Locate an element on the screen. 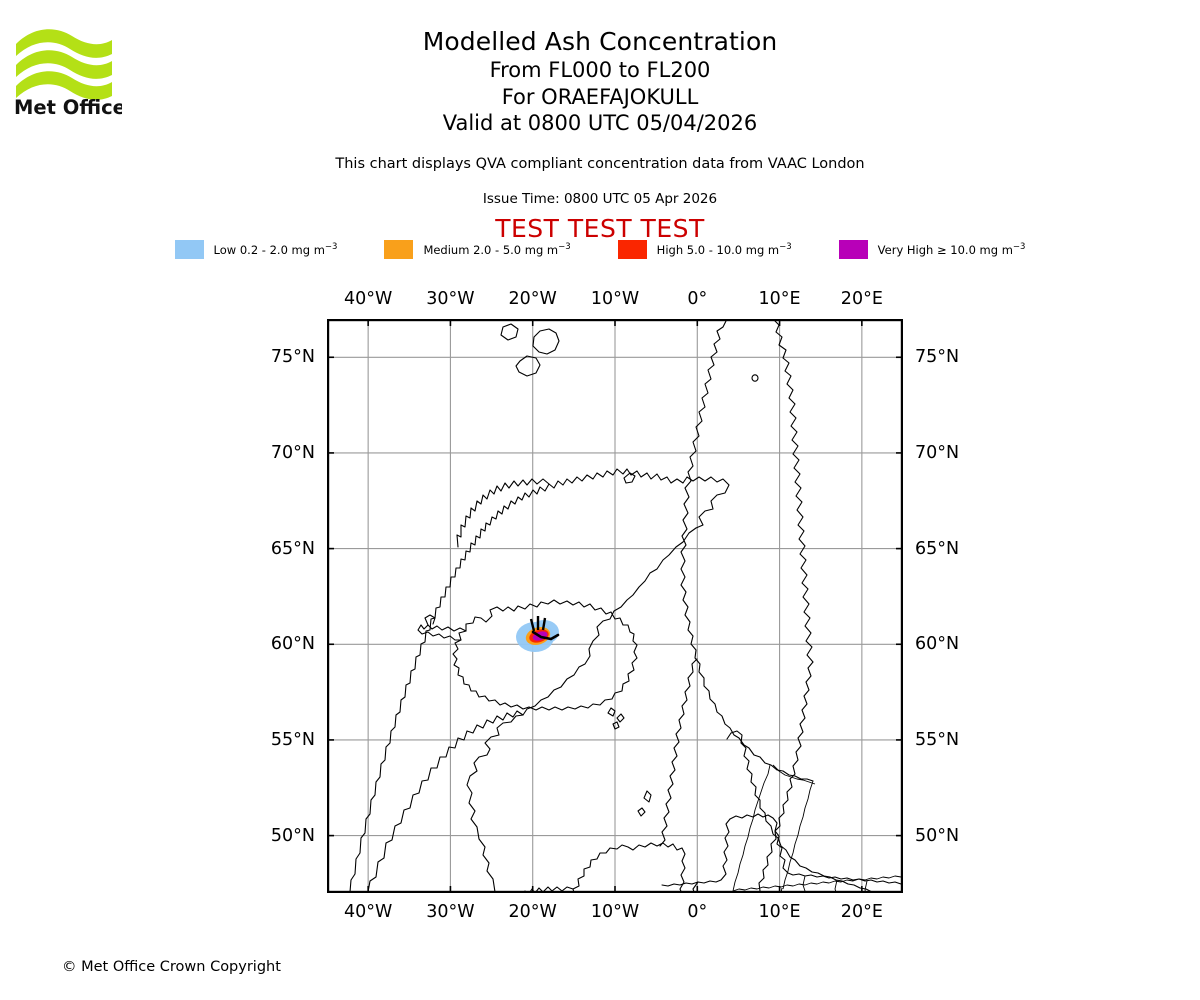 Image resolution: width=1200 pixels, height=1000 pixels. lon-label-bottom-20°W: 20°W is located at coordinates (532, 912).